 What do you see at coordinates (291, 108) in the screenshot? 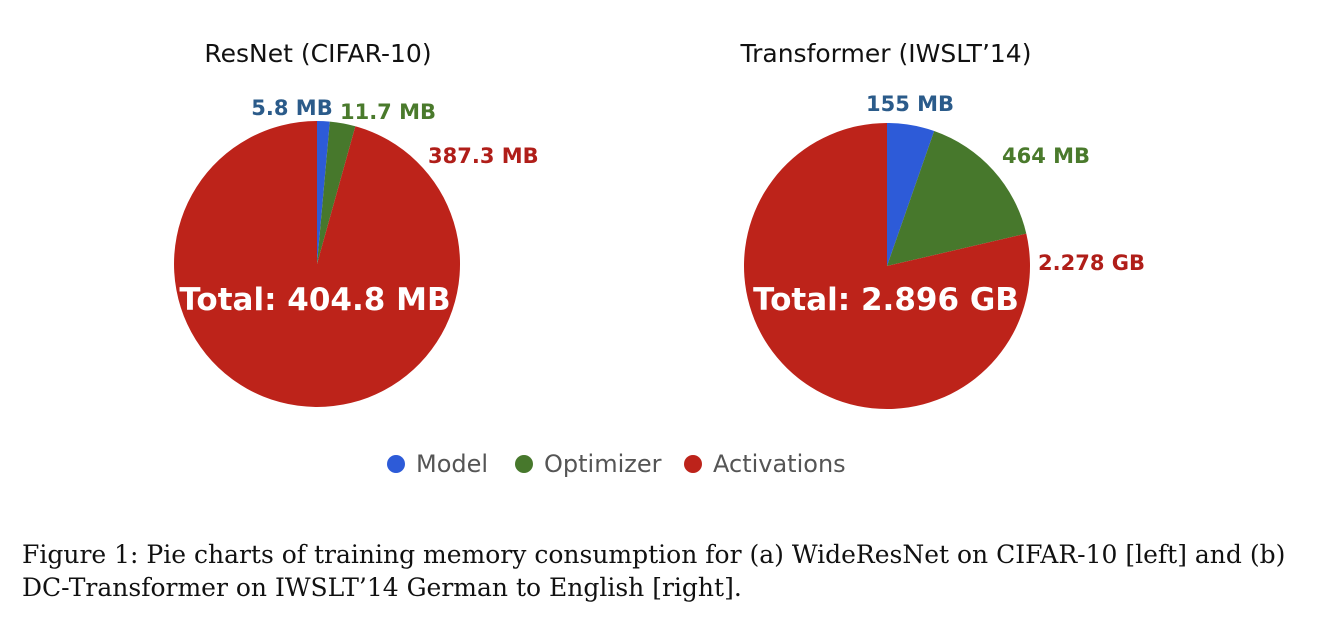
I see `slice-label-model: 5.8 MB` at bounding box center [291, 108].